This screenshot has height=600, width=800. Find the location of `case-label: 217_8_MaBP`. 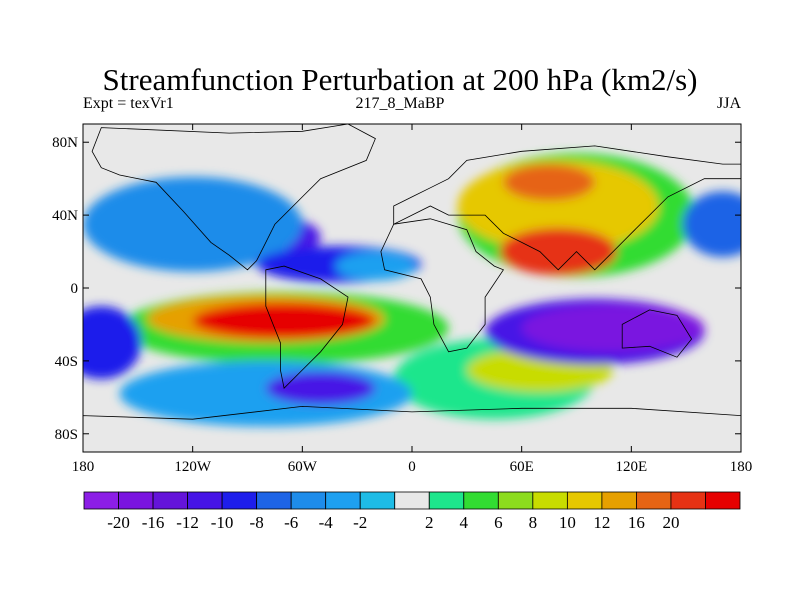

case-label: 217_8_MaBP is located at coordinates (400, 103).